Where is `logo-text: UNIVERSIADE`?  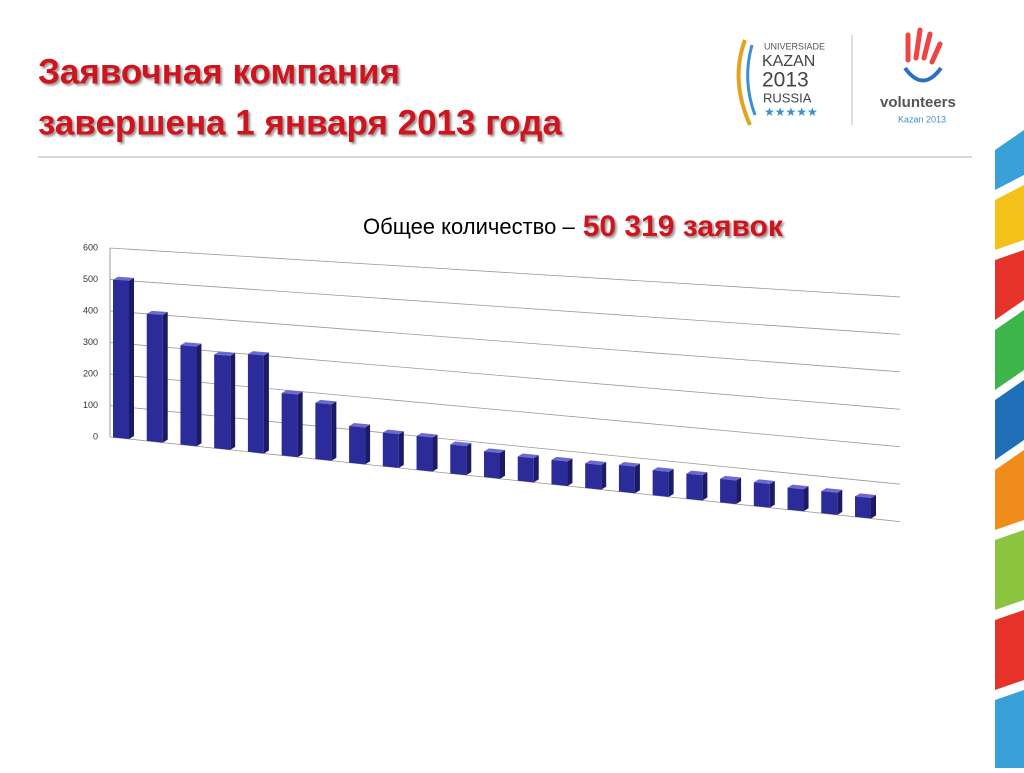
logo-text: UNIVERSIADE is located at coordinates (794, 46).